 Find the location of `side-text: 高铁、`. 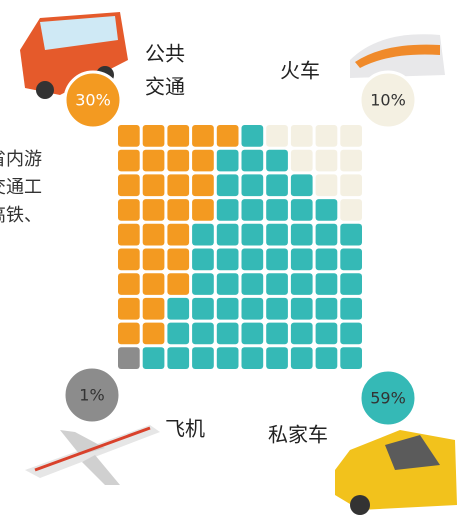

side-text: 高铁、 is located at coordinates (21, 215).